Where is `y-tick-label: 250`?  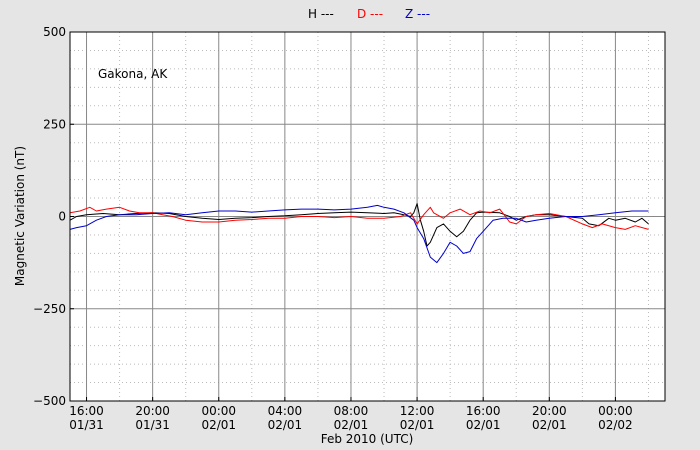
y-tick-label: 250 is located at coordinates (54, 124).